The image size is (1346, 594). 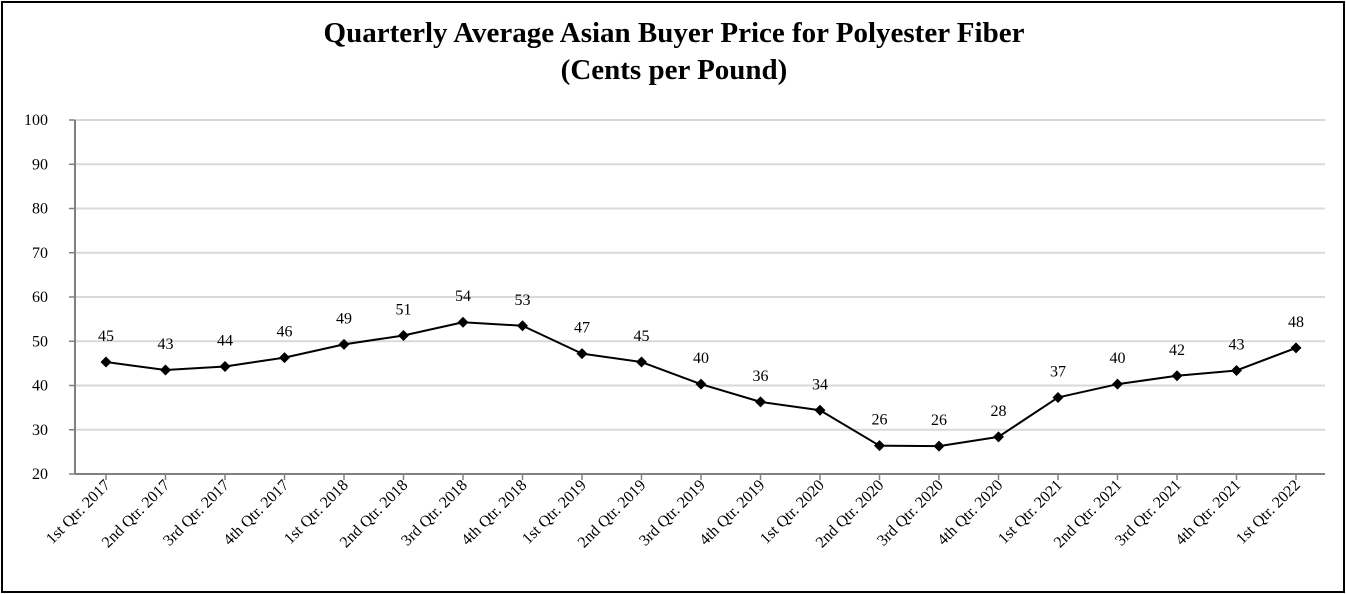 I want to click on x-tick-label: 1st Qtr. 2022, so click(x=1268, y=512).